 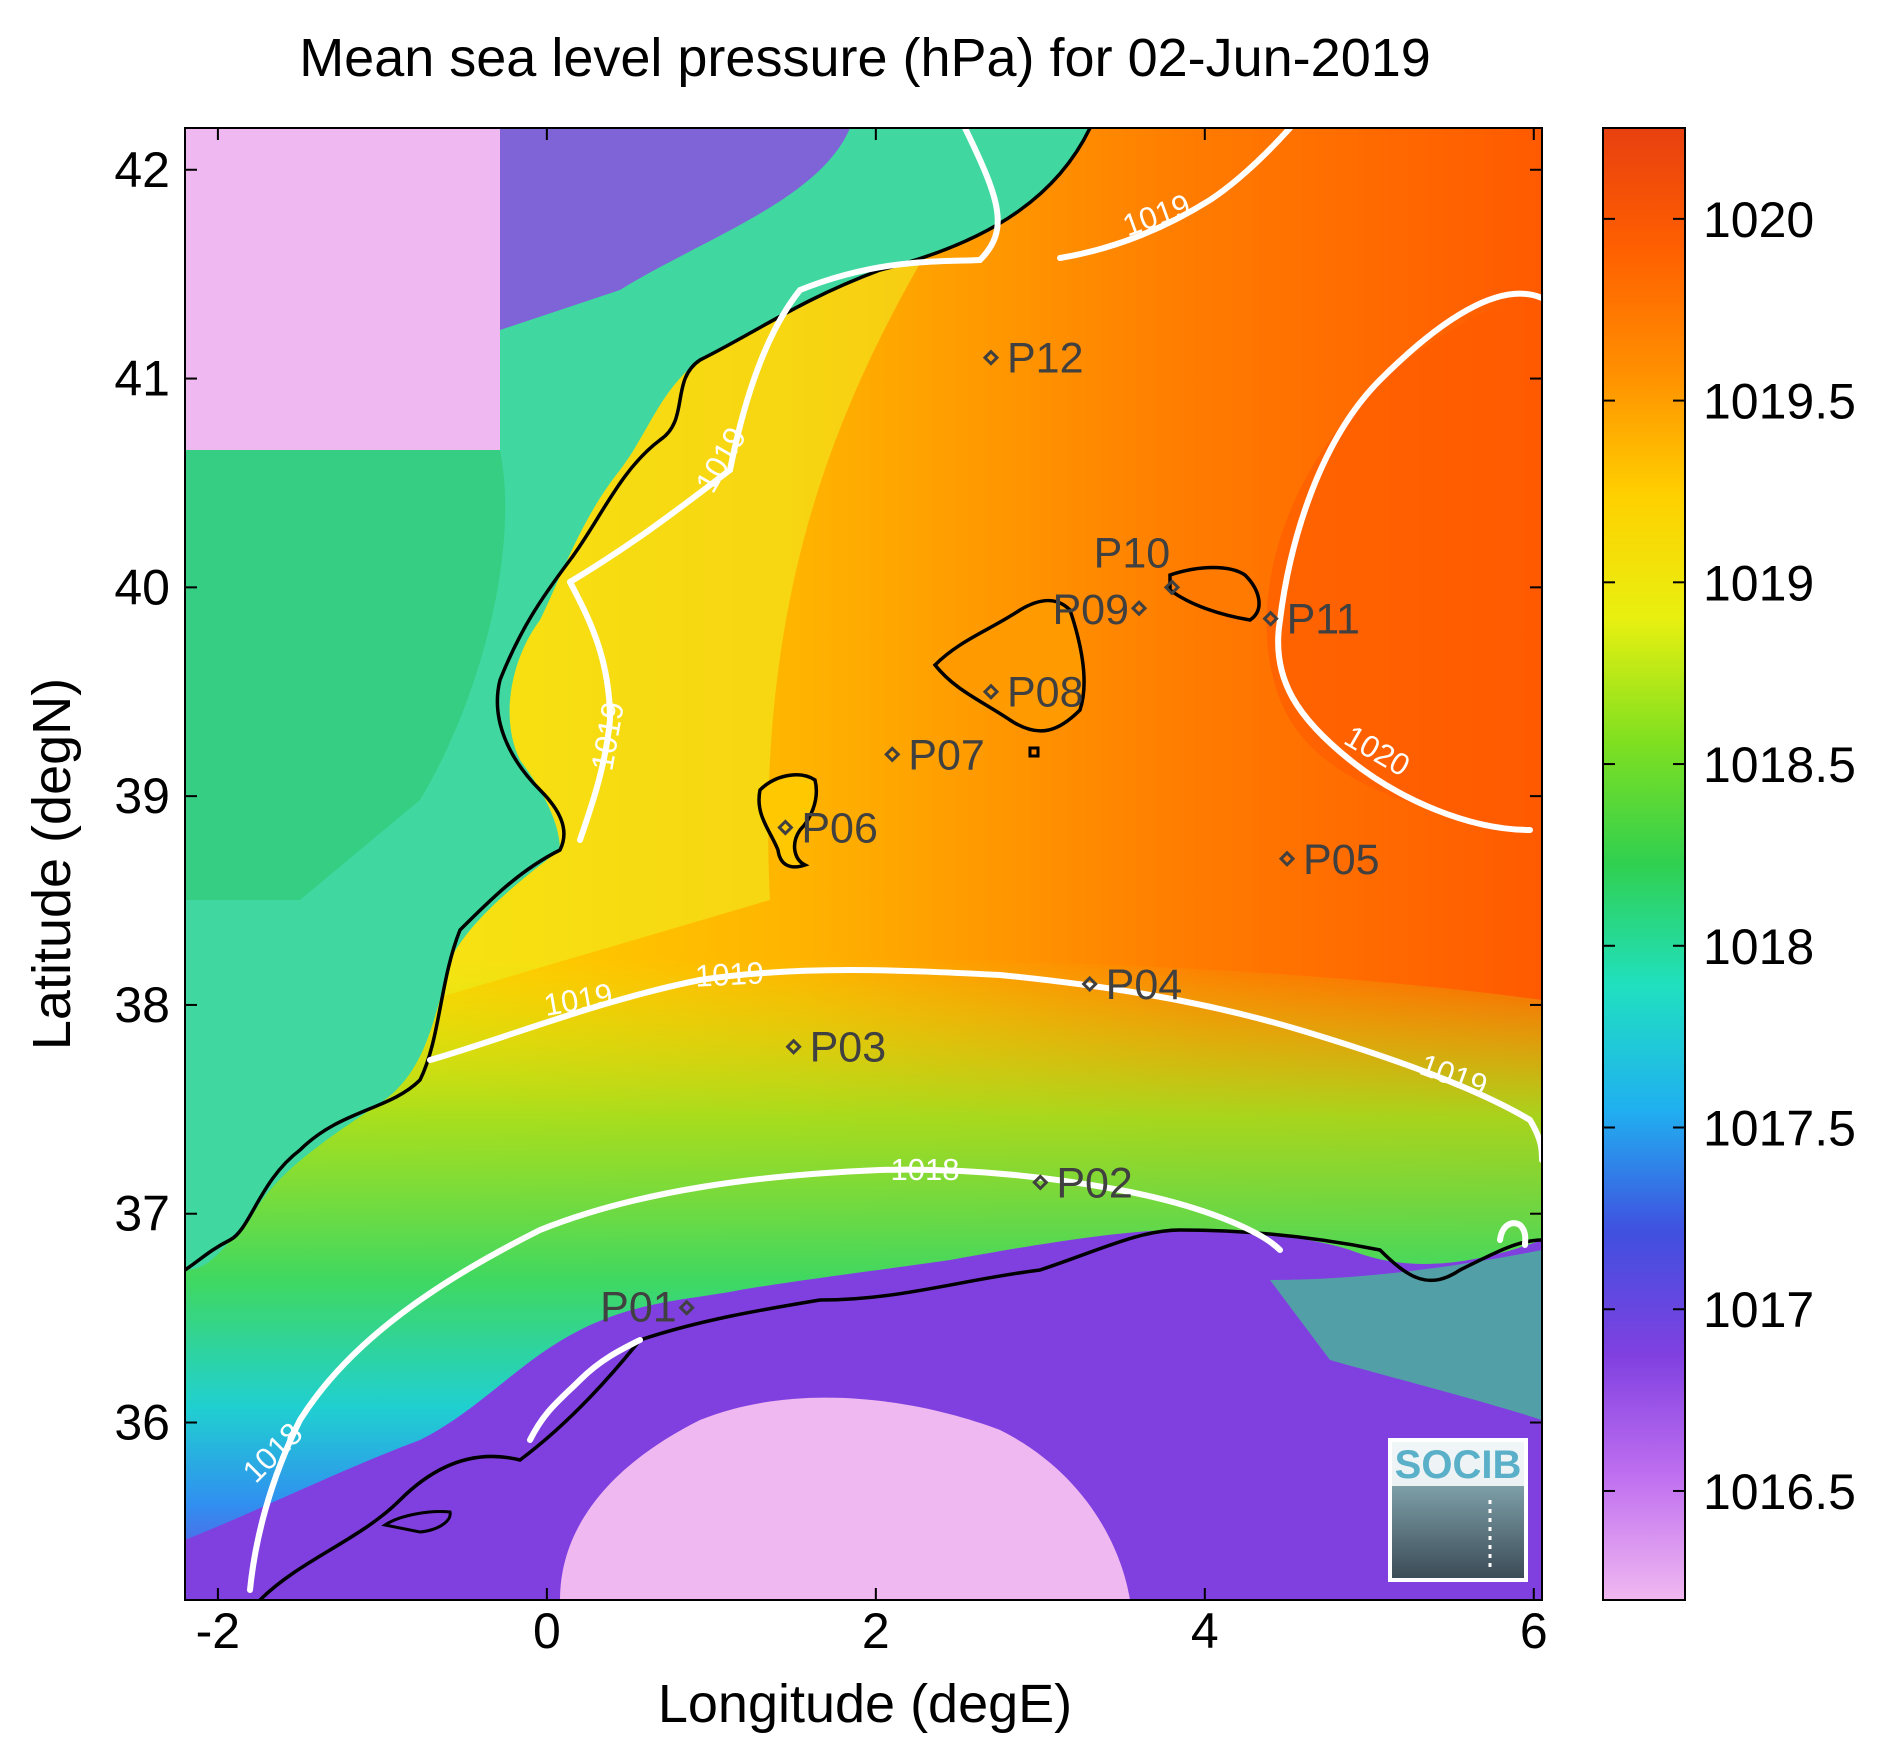 I want to click on station-point: P12, so click(x=1033, y=359).